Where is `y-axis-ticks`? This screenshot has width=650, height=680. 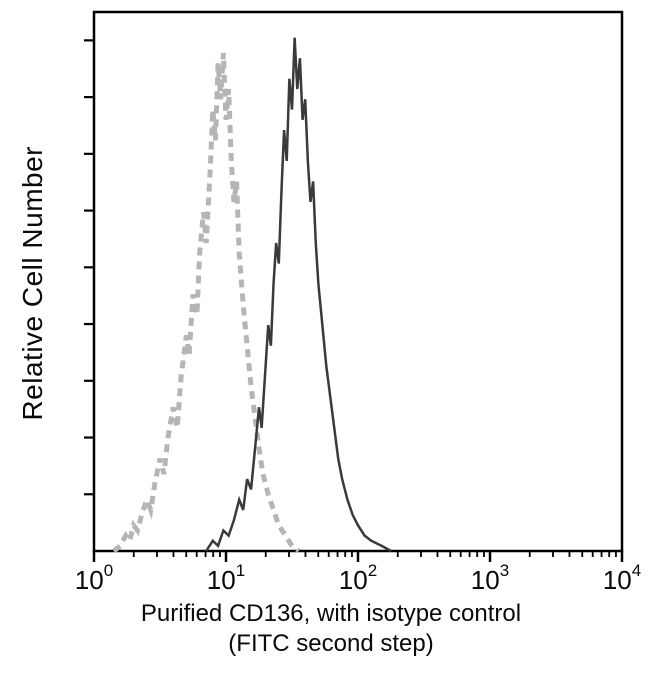 y-axis-ticks is located at coordinates (89, 267).